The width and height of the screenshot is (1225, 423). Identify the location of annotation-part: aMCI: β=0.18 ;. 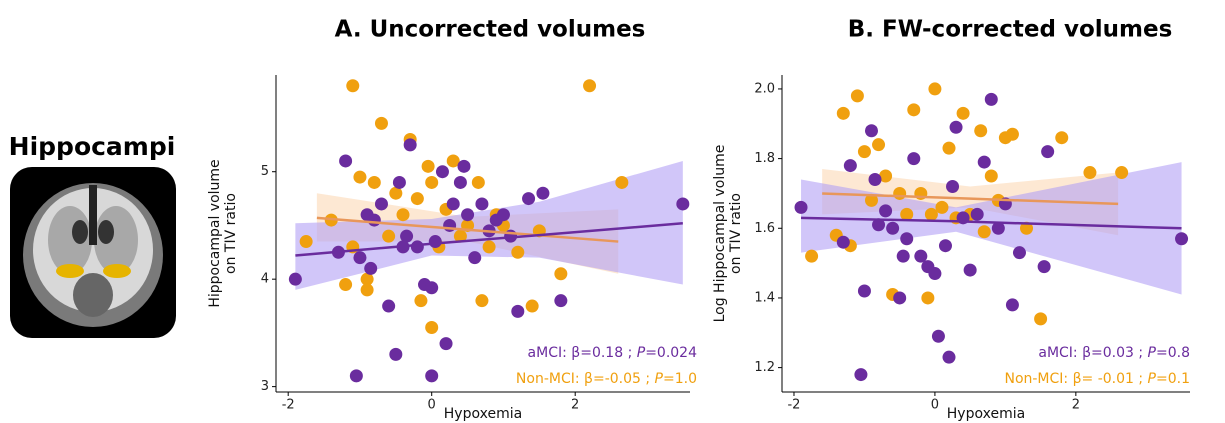
(582, 353).